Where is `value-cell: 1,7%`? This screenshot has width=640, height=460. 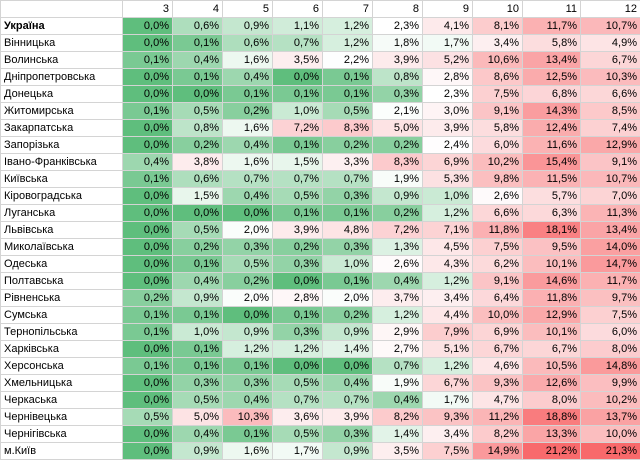
value-cell: 1,7% is located at coordinates (448, 400).